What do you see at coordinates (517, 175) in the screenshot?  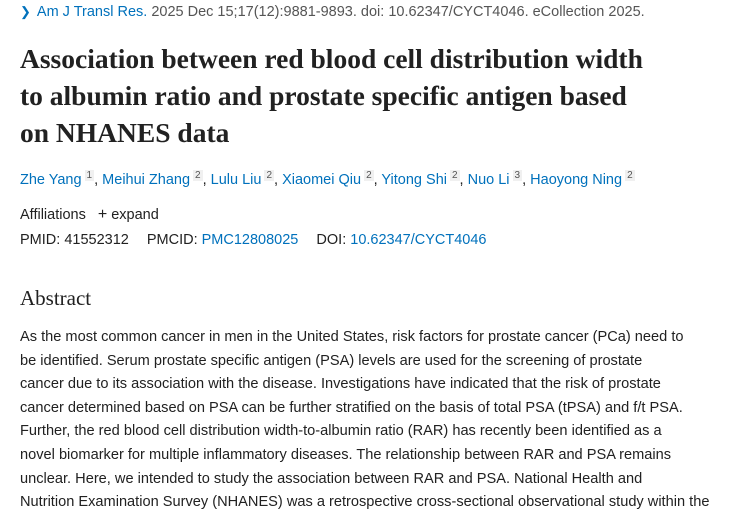 I see `affiliation-ref: 3` at bounding box center [517, 175].